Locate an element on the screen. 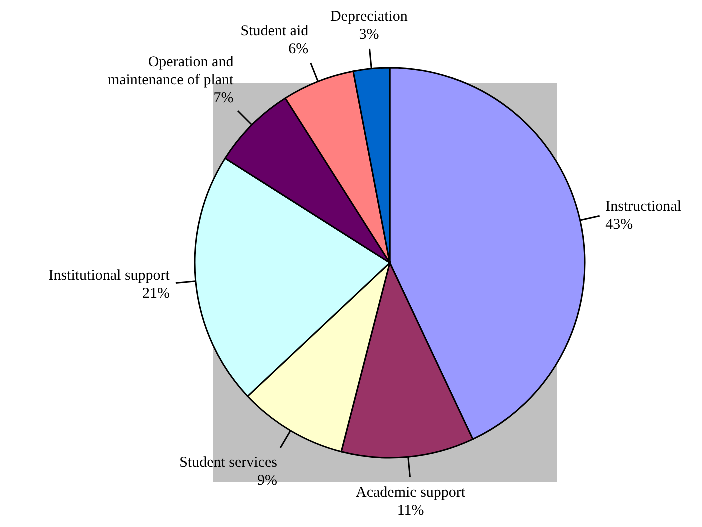 The width and height of the screenshot is (702, 527). slice-label: Academic support is located at coordinates (411, 493).